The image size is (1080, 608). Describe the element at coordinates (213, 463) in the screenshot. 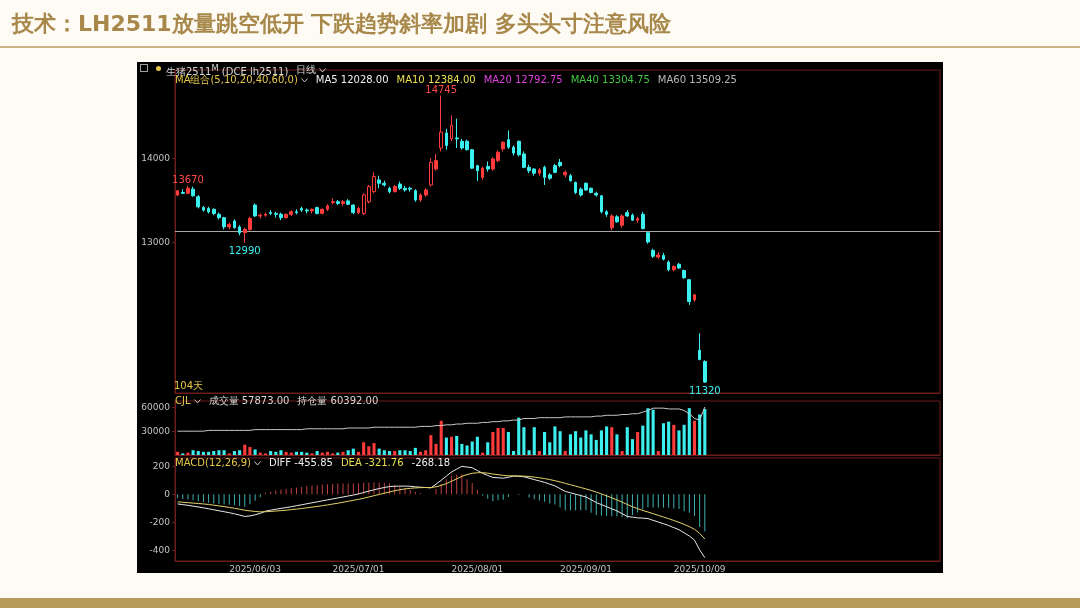

I see `annotation: MACD(12,26,9)` at that location.